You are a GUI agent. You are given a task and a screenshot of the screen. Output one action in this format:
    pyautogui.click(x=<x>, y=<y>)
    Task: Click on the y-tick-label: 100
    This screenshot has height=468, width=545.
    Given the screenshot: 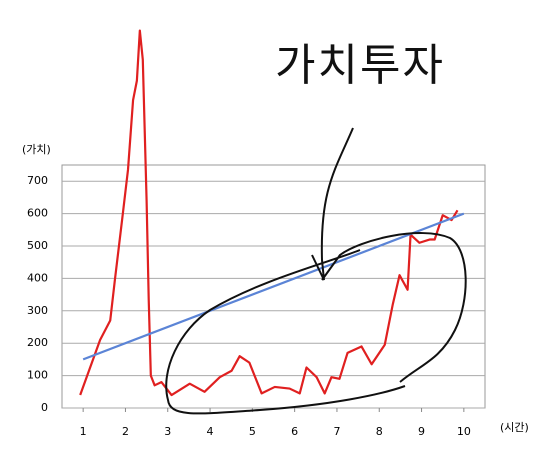 What is the action you would take?
    pyautogui.click(x=37, y=375)
    